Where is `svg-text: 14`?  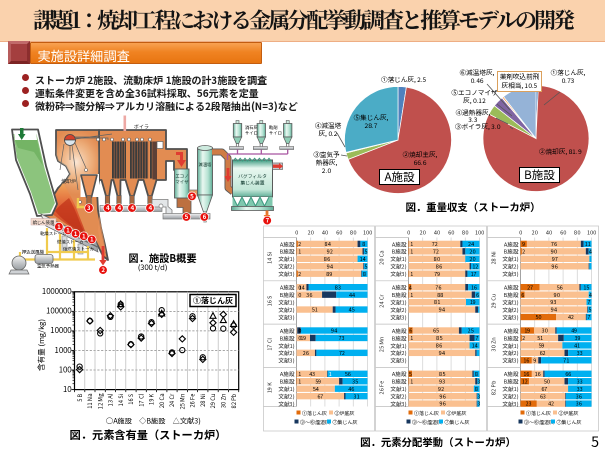
svg-text: 14 is located at coordinates (301, 287).